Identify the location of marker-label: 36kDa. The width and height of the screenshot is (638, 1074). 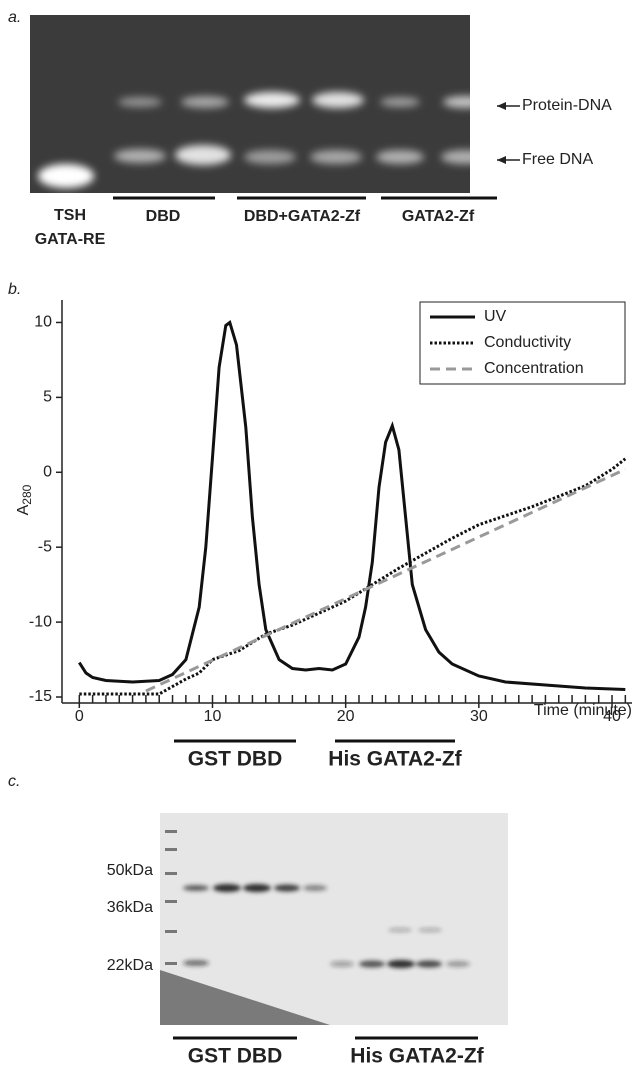
(130, 907).